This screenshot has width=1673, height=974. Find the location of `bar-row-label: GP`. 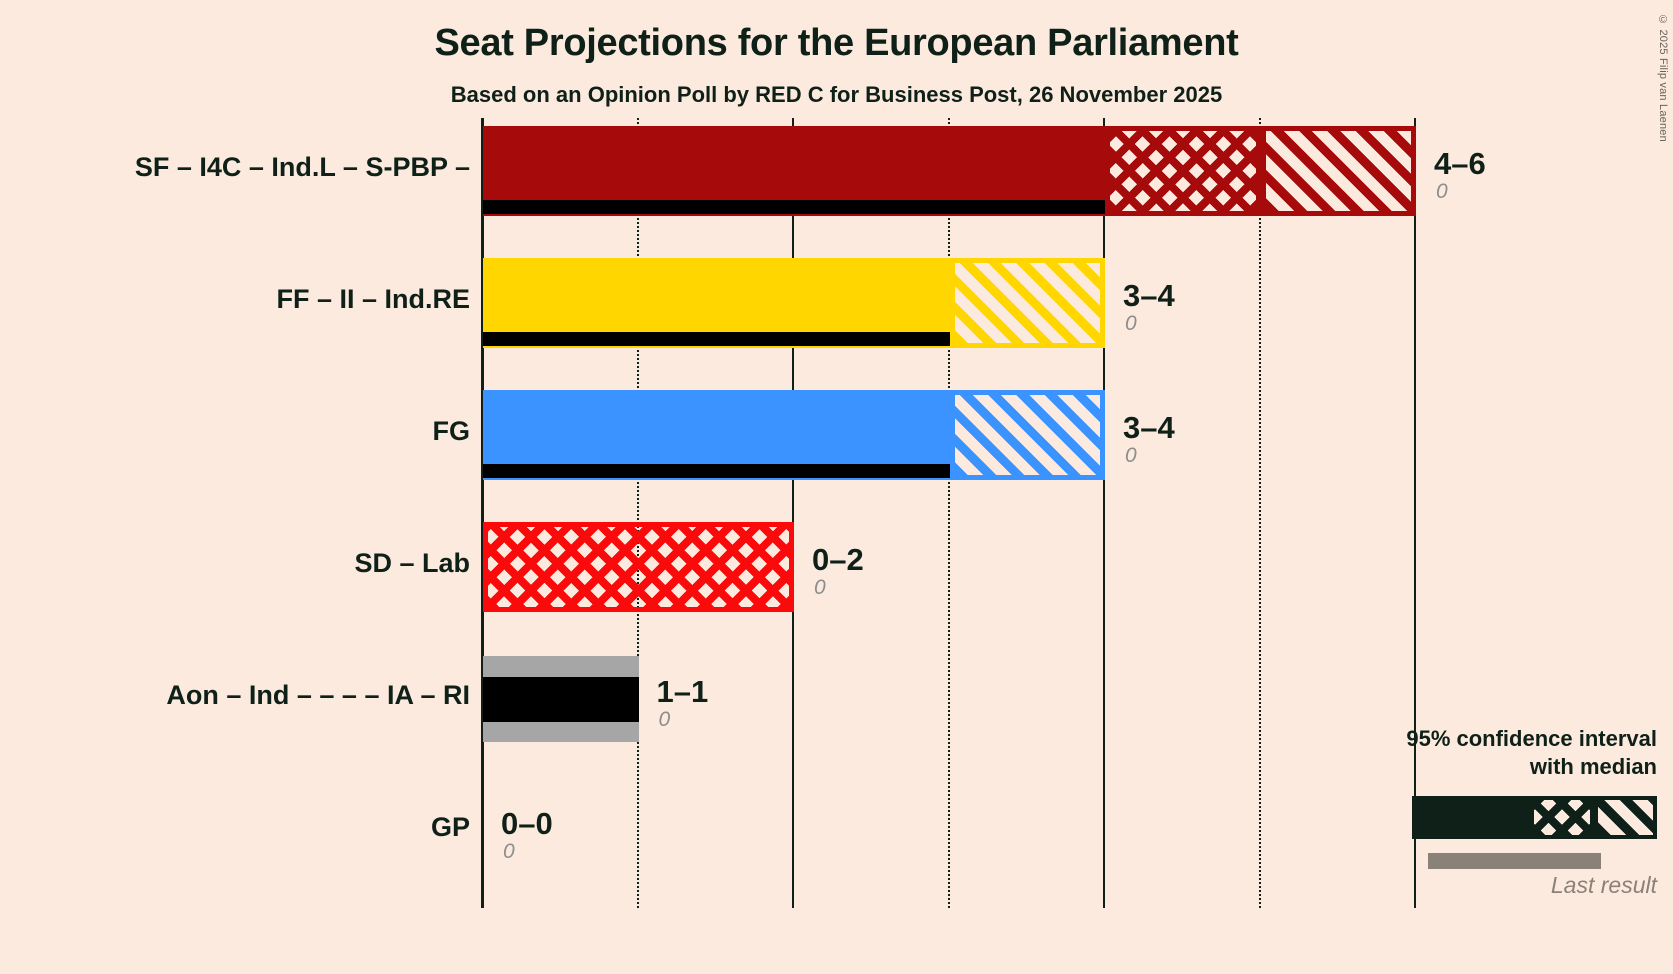

bar-row-label: GP is located at coordinates (450, 827).